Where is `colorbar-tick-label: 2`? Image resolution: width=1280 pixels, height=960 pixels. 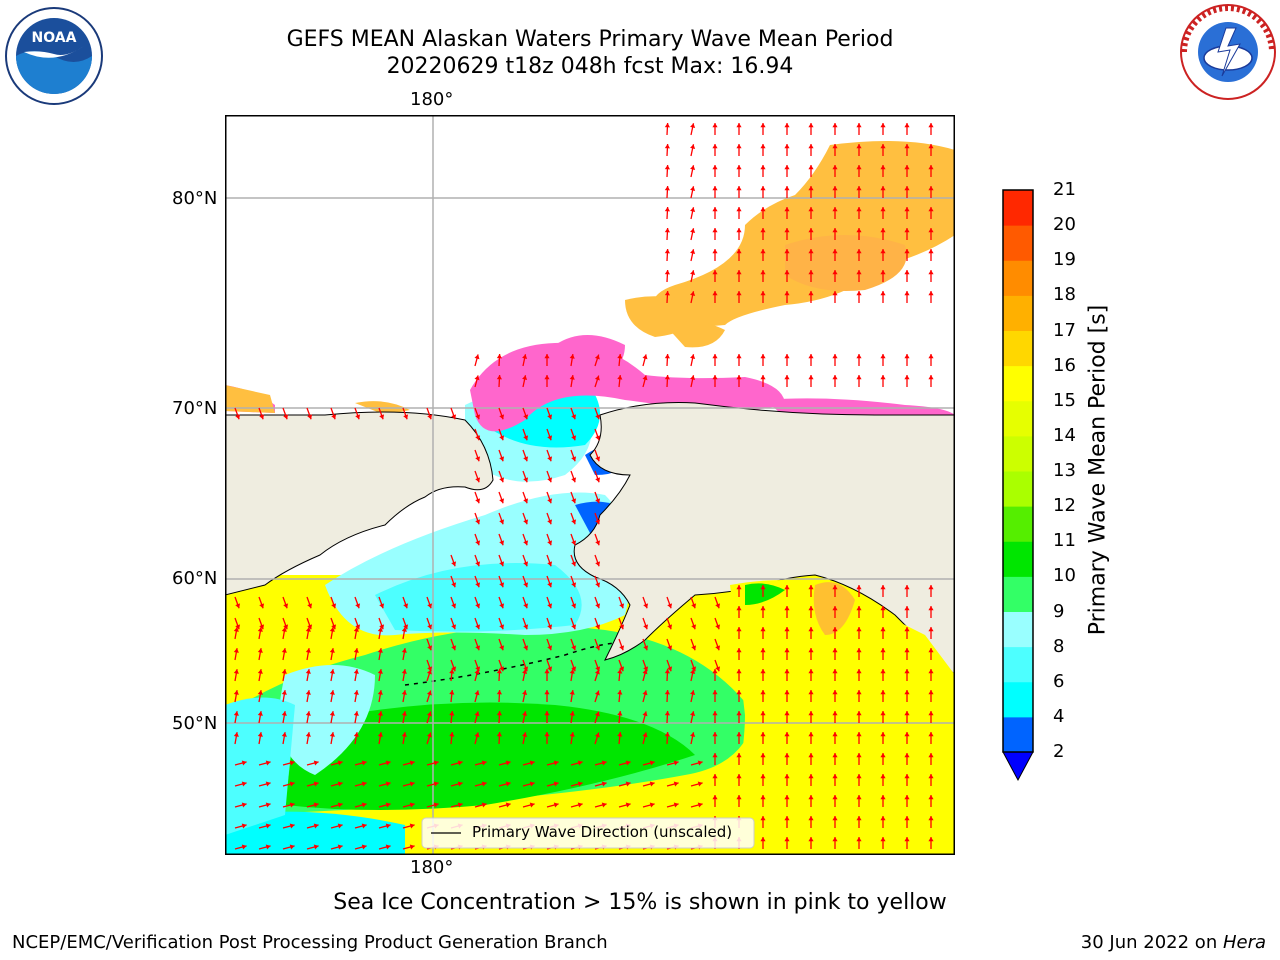 colorbar-tick-label: 2 is located at coordinates (1059, 751).